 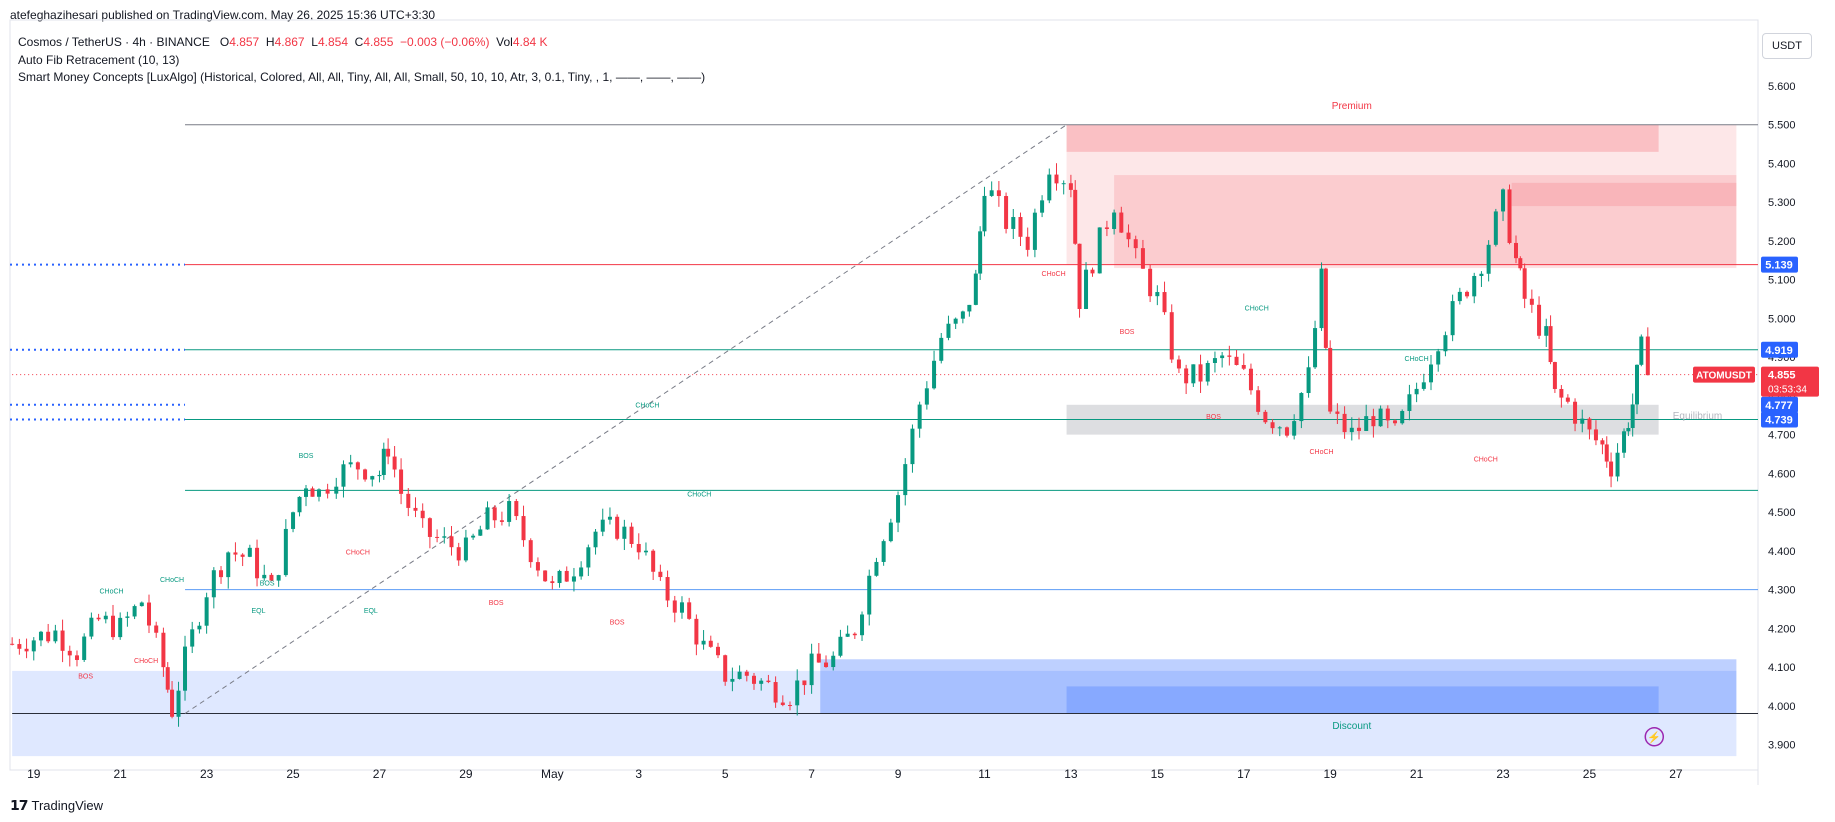 I want to click on lightning-icon, so click(x=1654, y=737).